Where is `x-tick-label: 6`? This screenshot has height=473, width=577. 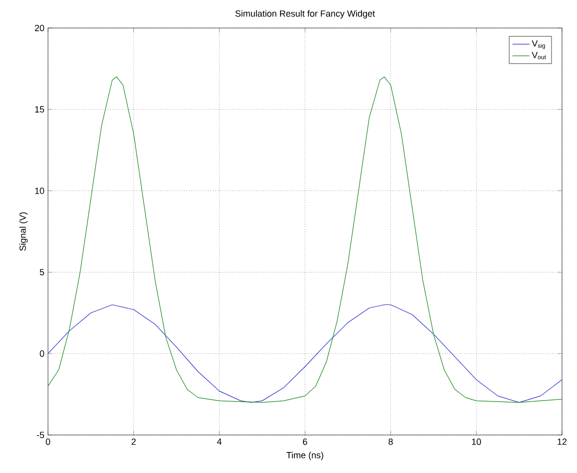
x-tick-label: 6 is located at coordinates (305, 441).